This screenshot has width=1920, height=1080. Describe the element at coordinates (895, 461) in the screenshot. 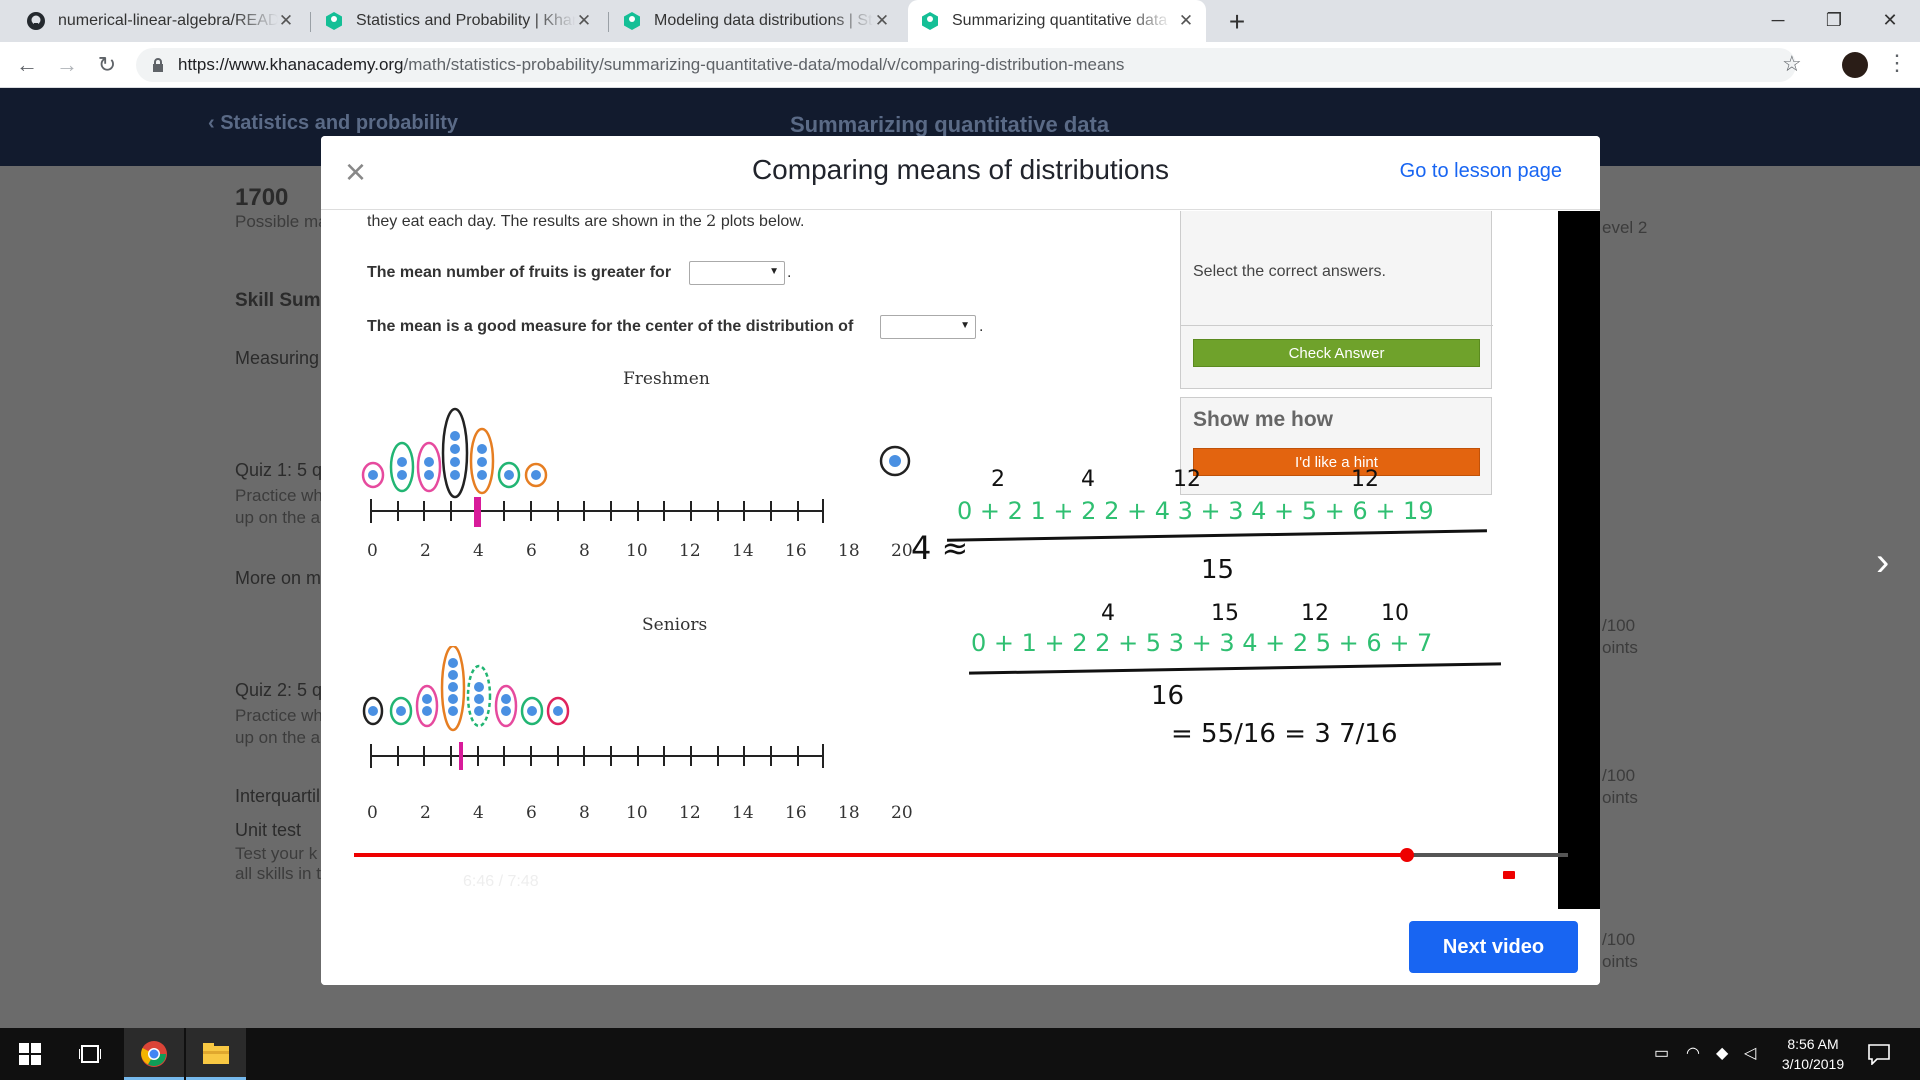

I see `outlier-dot` at that location.